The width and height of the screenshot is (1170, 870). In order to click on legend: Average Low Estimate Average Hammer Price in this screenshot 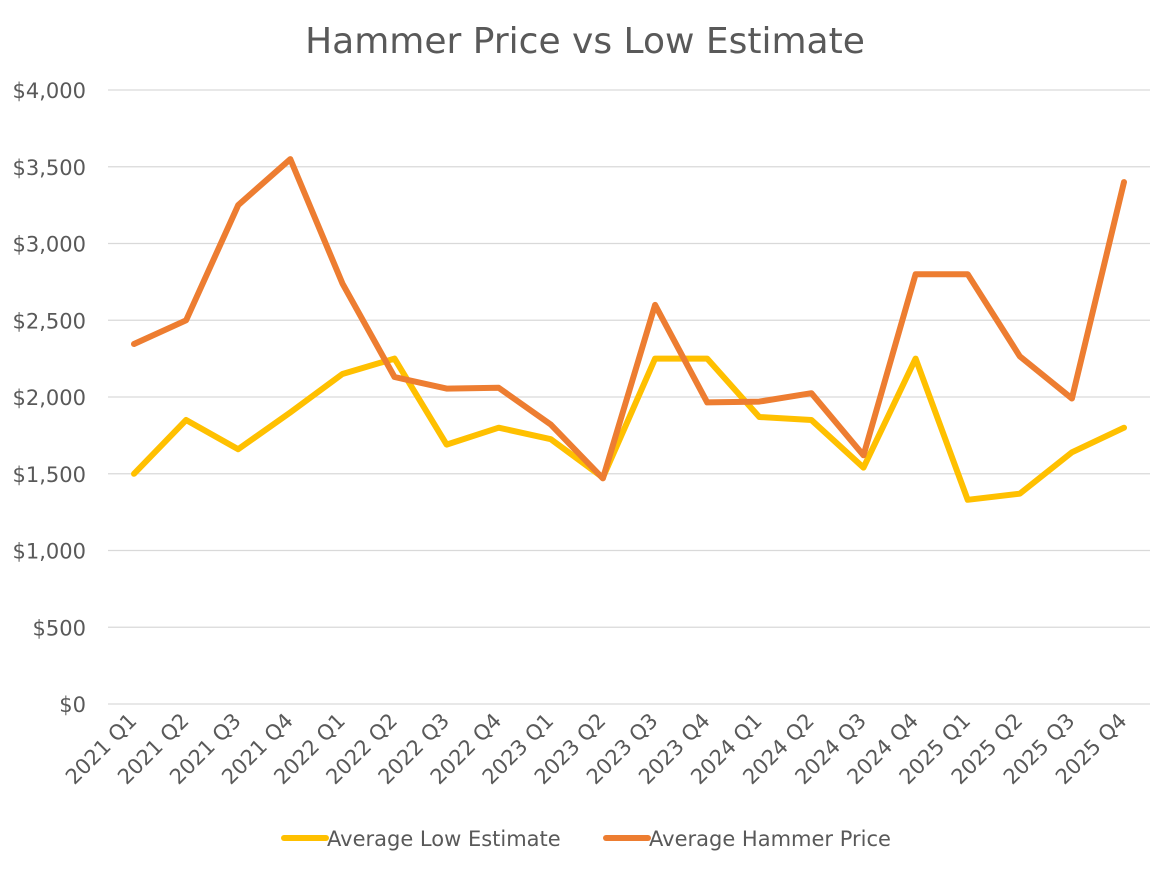, I will do `click(586, 839)`.